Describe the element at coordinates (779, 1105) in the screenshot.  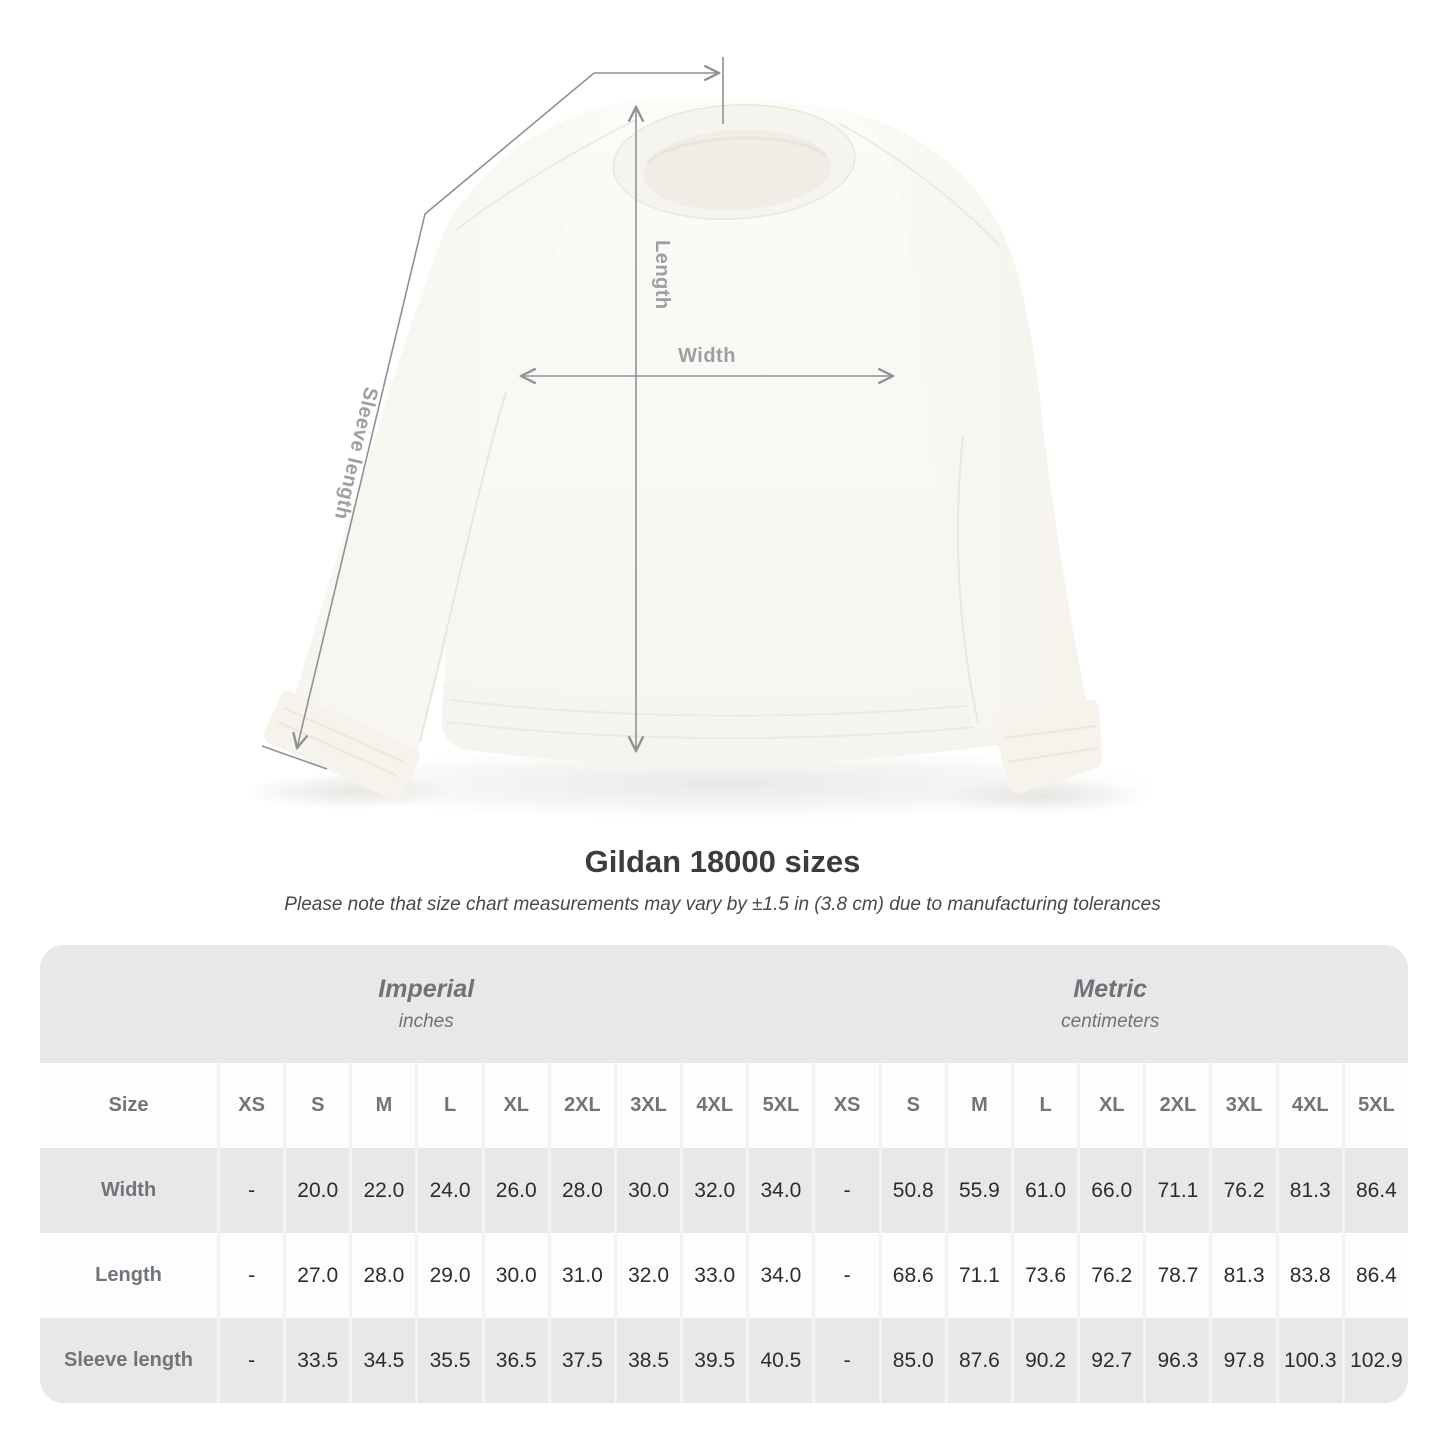
I see `size-header-imperial-5xl: 5XL` at that location.